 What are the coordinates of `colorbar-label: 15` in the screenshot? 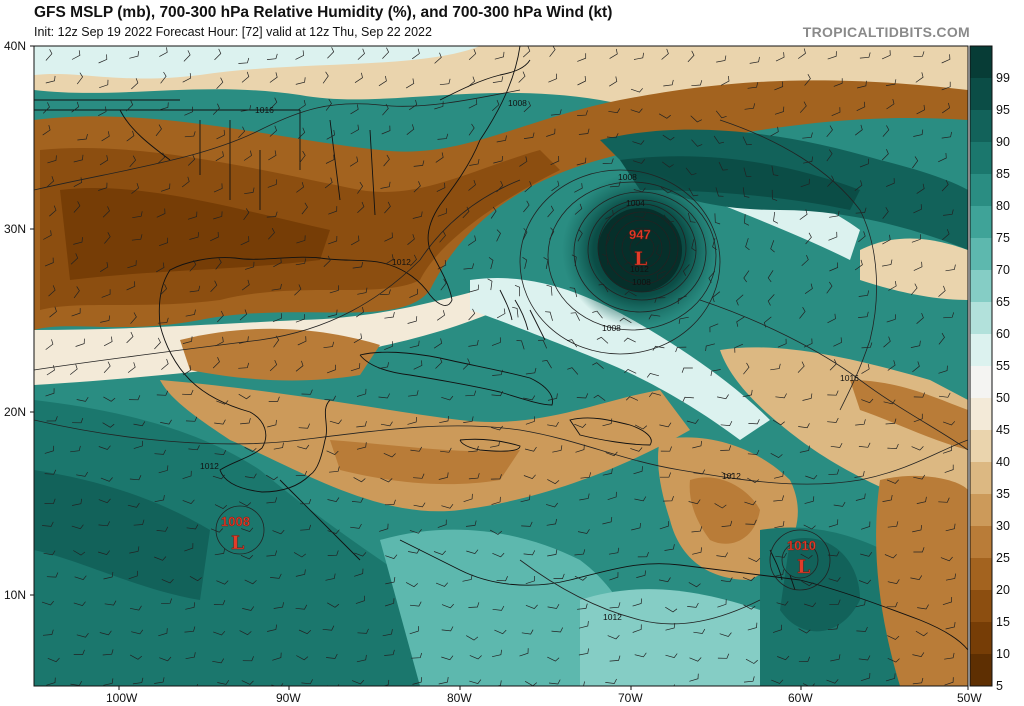 It's located at (1003, 622).